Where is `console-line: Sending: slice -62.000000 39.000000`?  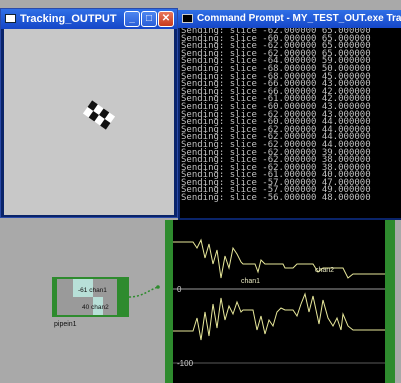
console-line: Sending: slice -62.000000 39.000000 is located at coordinates (276, 152).